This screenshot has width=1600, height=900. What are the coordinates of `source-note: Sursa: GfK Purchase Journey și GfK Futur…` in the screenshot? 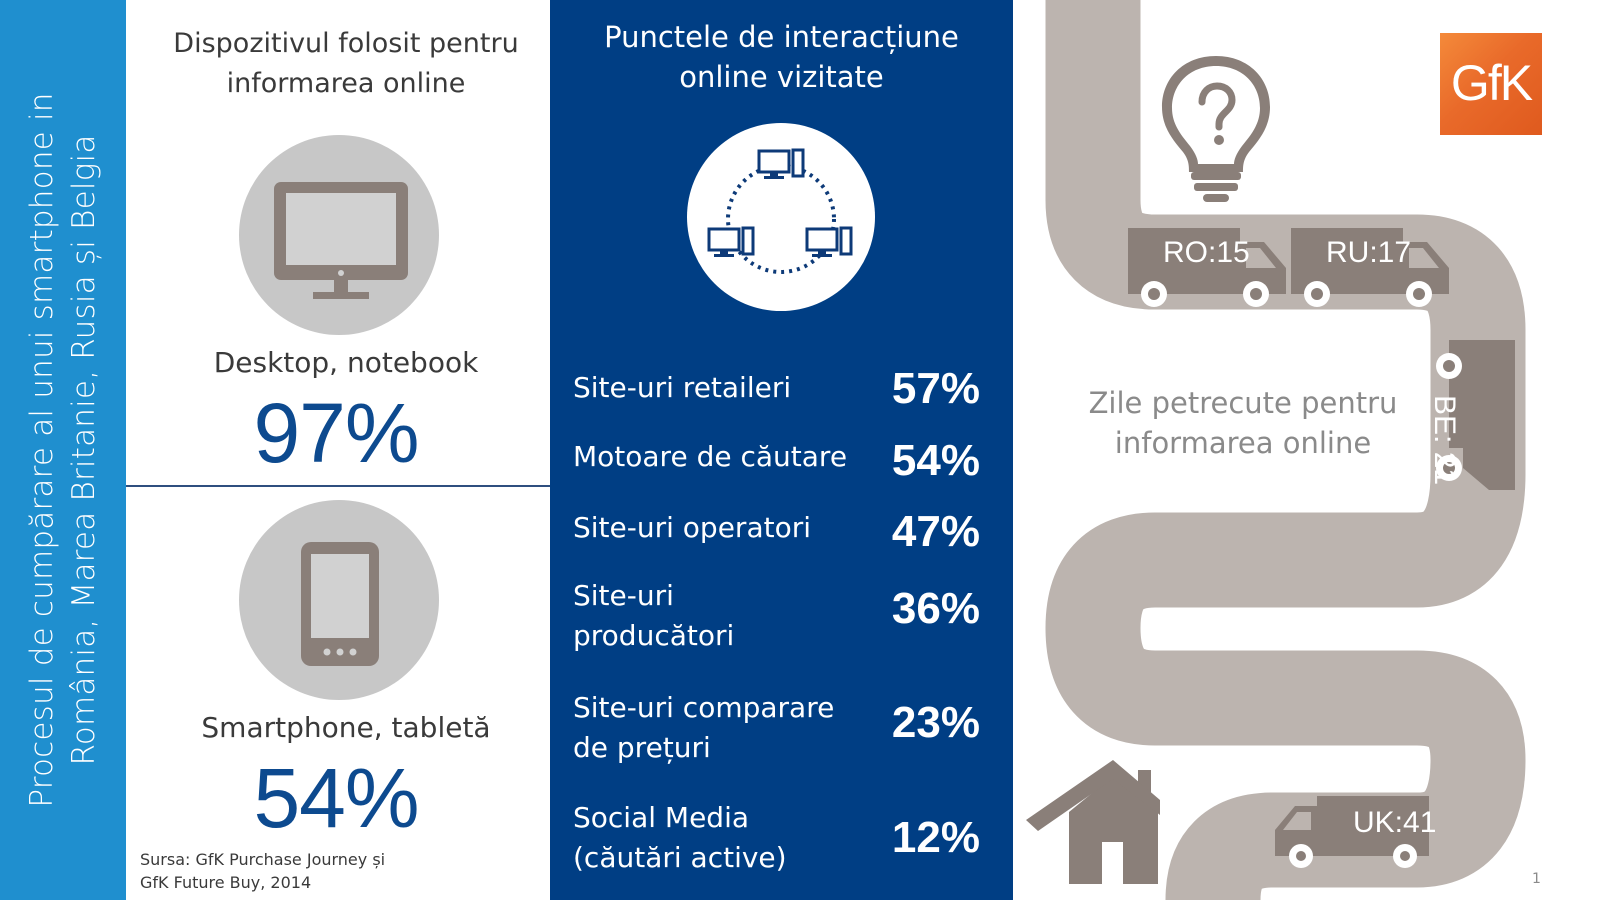 It's located at (262, 871).